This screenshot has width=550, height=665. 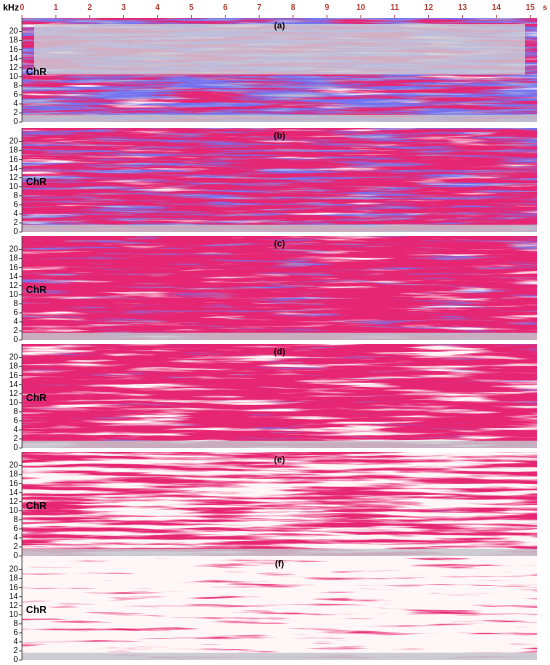 What do you see at coordinates (191, 7) in the screenshot?
I see `x-tick-label: 5` at bounding box center [191, 7].